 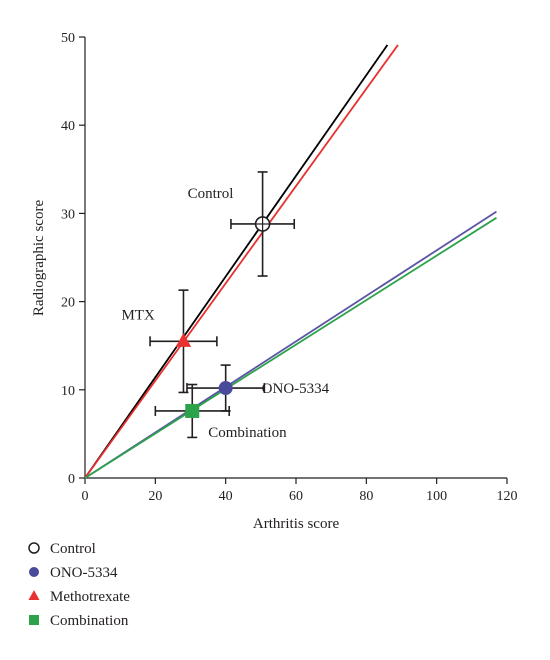 What do you see at coordinates (296, 389) in the screenshot?
I see `annotation-ono: ONO-5334` at bounding box center [296, 389].